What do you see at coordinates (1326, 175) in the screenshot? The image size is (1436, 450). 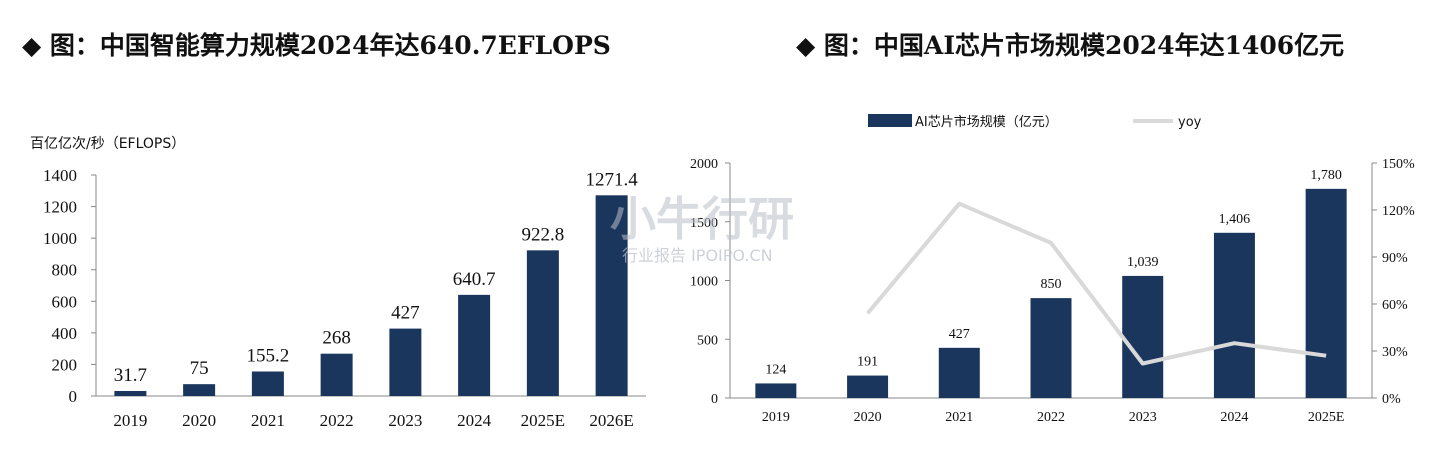 I see `data-label-2025E: 1,780` at bounding box center [1326, 175].